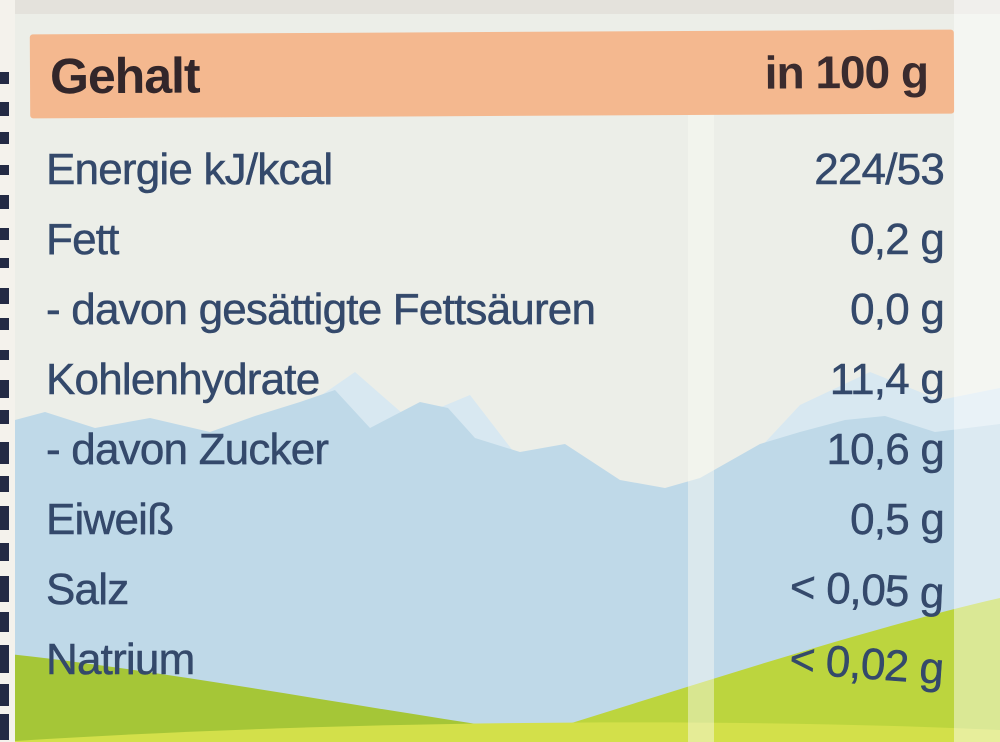 This screenshot has width=1000, height=742. Describe the element at coordinates (495, 170) in the screenshot. I see `table-row-energy: Energie kJ/kcal 224/53` at that location.